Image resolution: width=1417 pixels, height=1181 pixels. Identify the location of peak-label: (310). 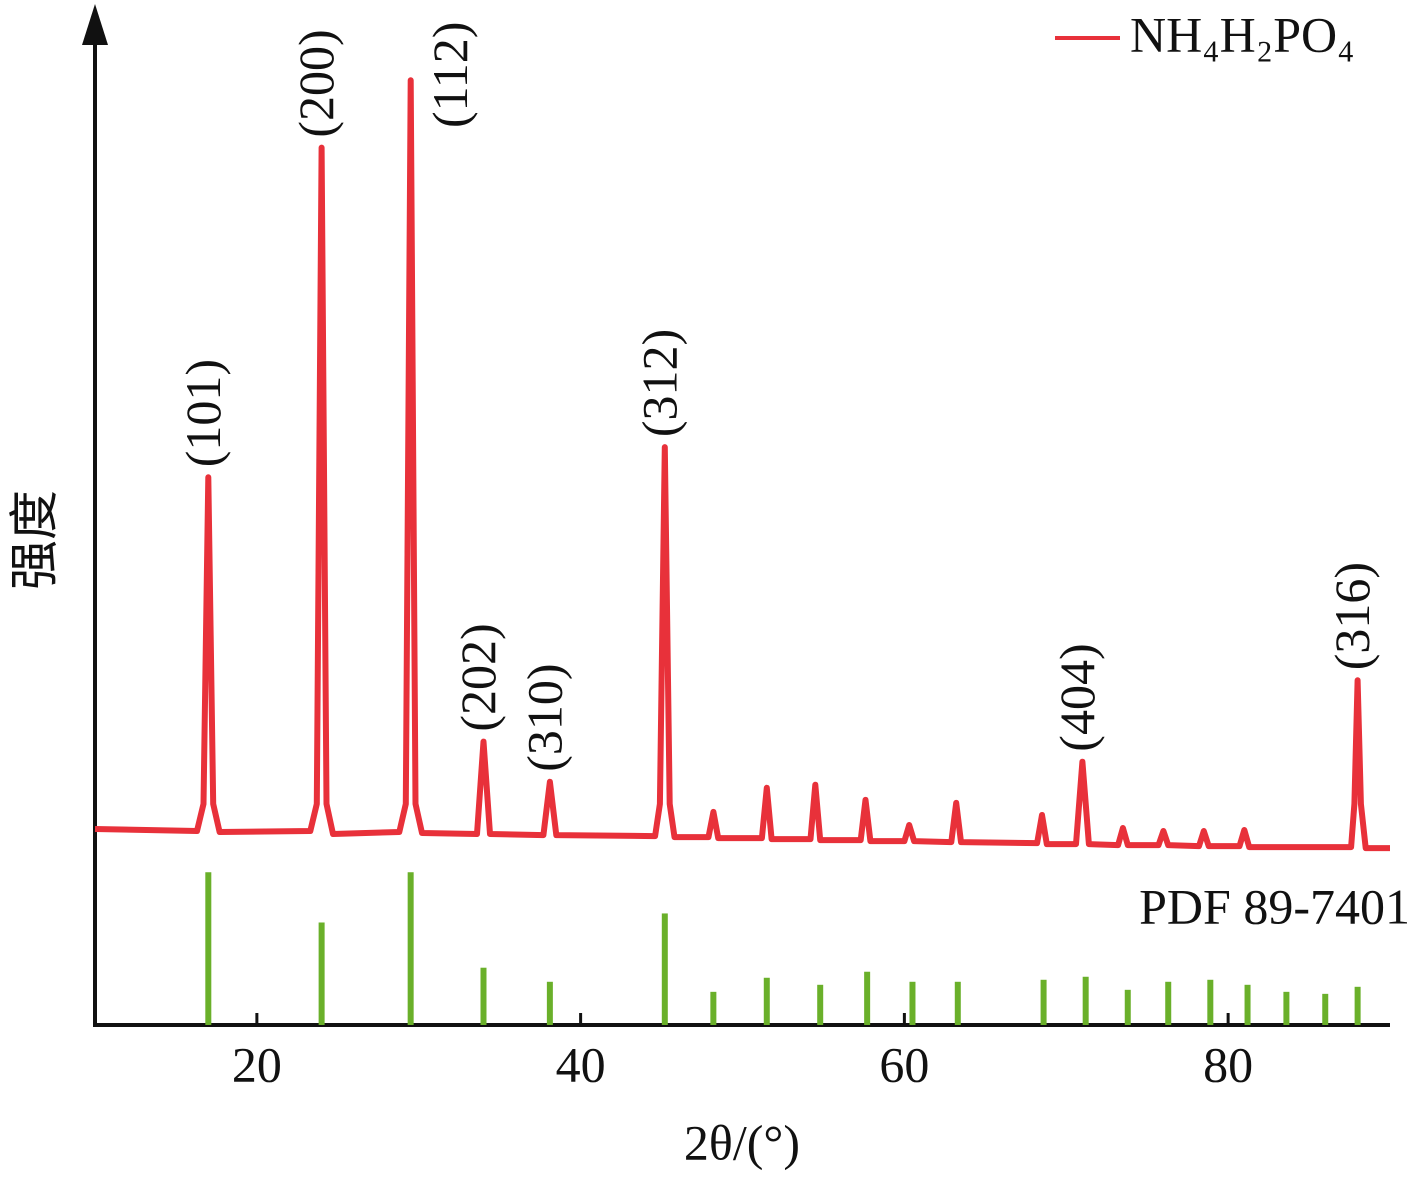
(544, 717).